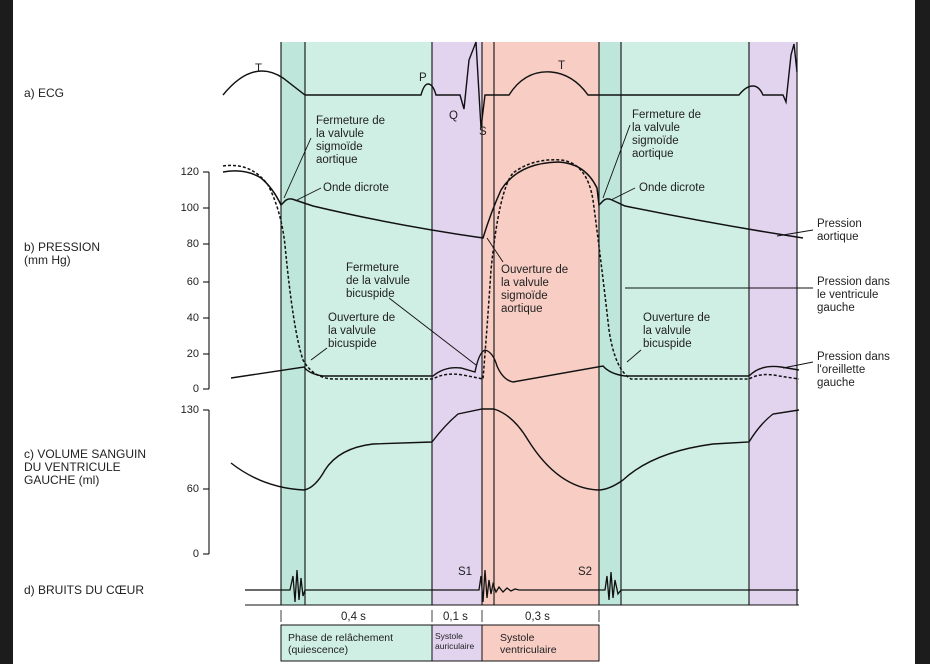 This screenshot has height=664, width=930. I want to click on pressure-tick: 40, so click(192, 318).